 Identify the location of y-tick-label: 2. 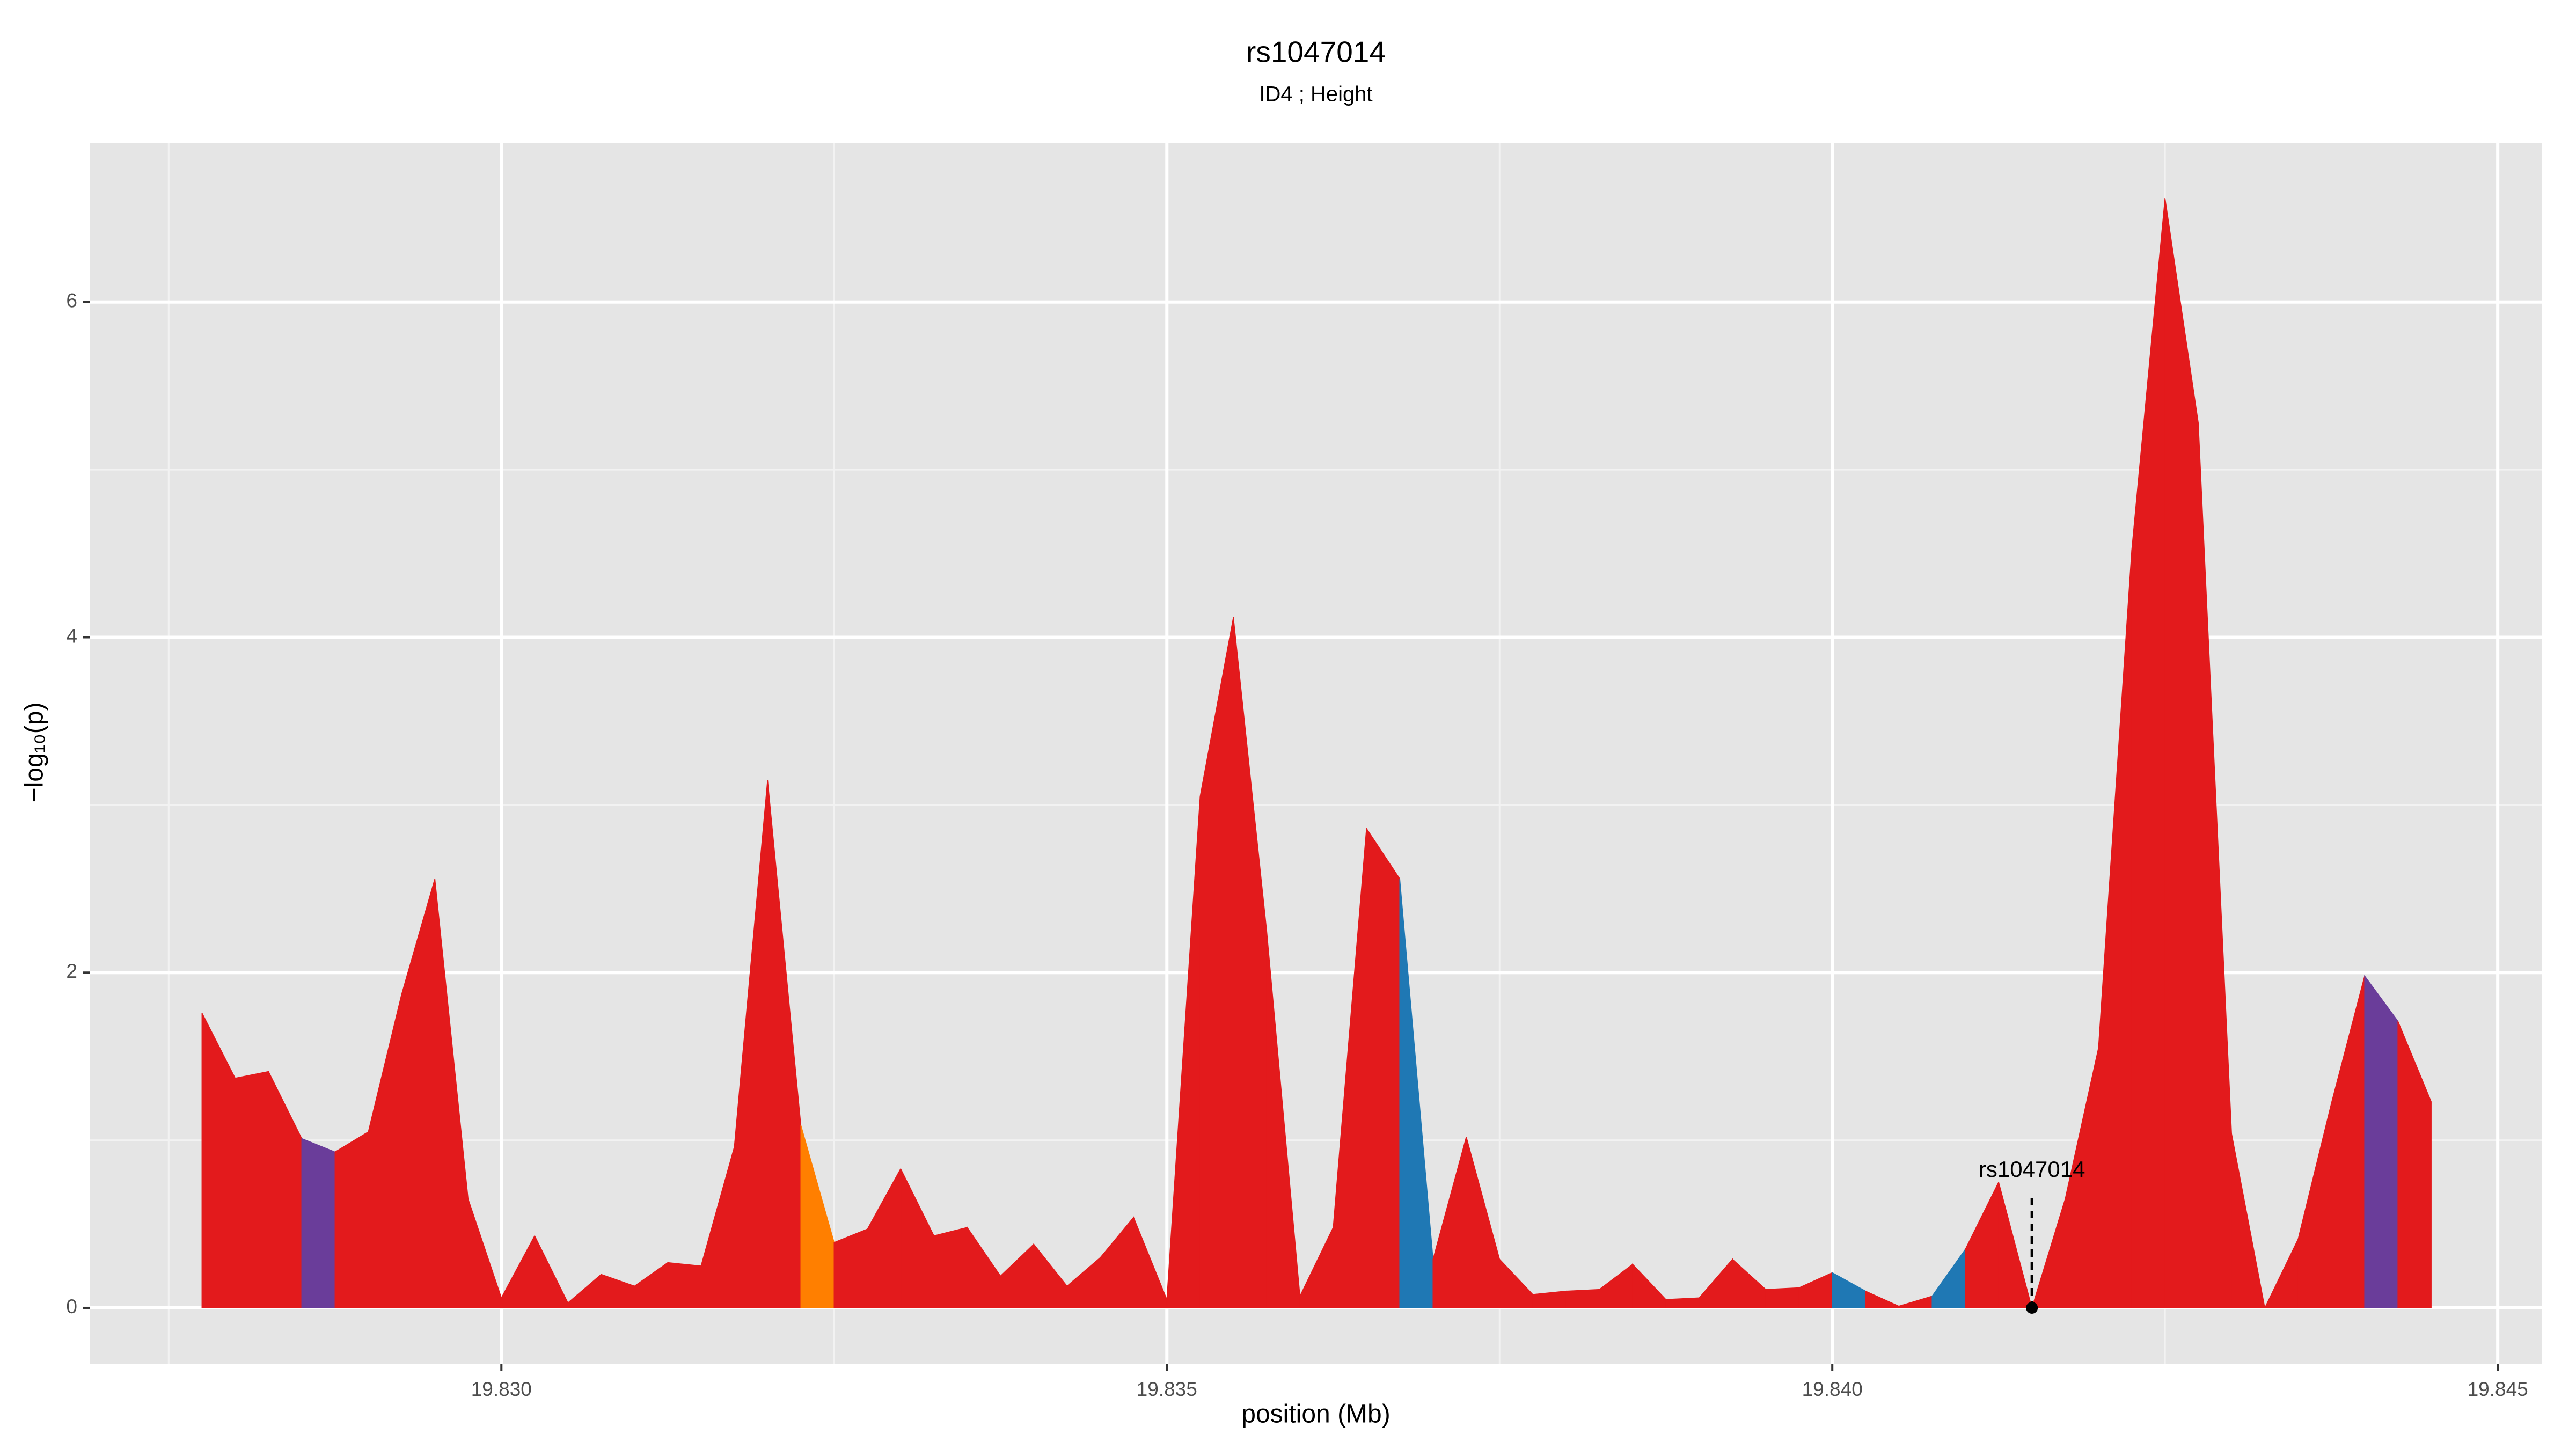
(71, 971).